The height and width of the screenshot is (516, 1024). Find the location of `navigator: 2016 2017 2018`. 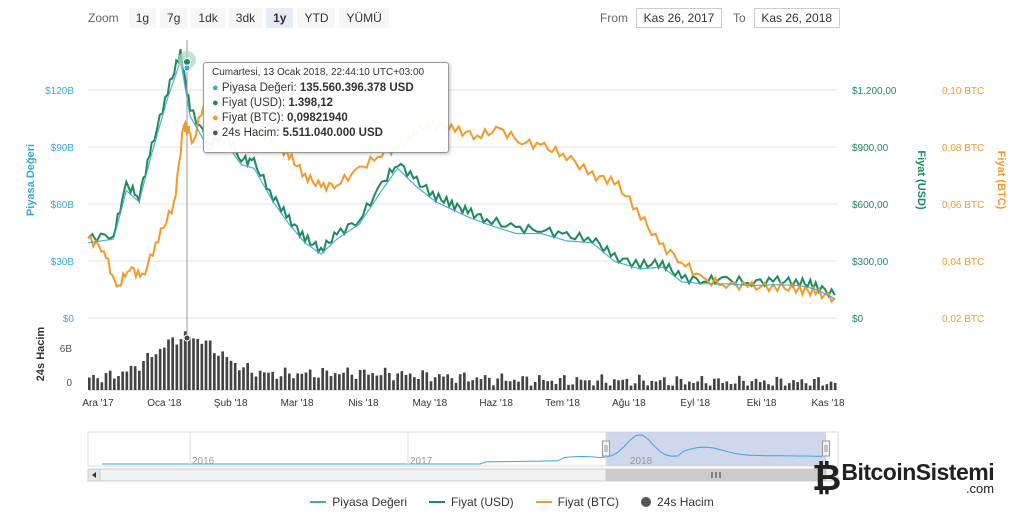

navigator: 2016 2017 2018 is located at coordinates (463, 456).